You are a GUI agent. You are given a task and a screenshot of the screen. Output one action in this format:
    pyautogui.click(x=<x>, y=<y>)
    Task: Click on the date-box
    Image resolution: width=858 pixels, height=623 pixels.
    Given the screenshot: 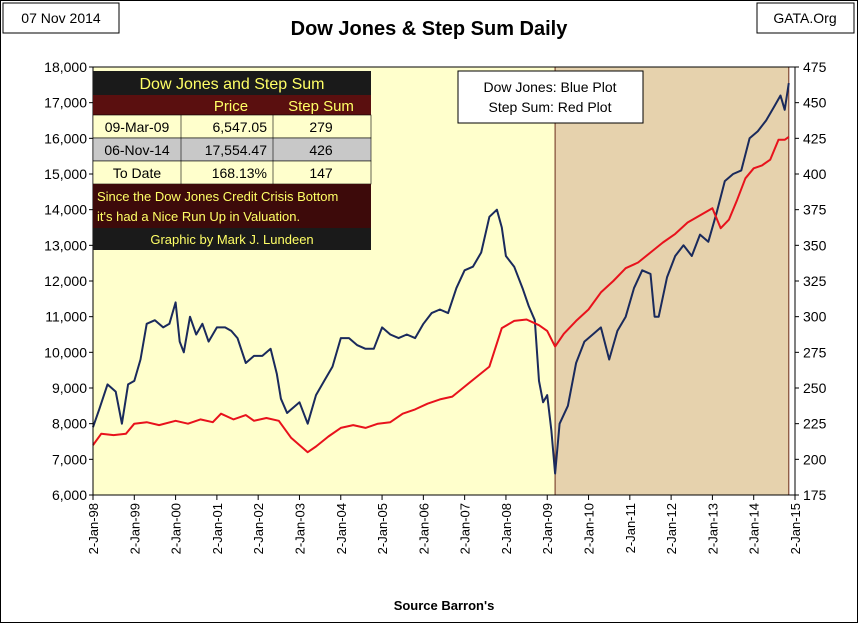 What is the action you would take?
    pyautogui.click(x=61, y=18)
    